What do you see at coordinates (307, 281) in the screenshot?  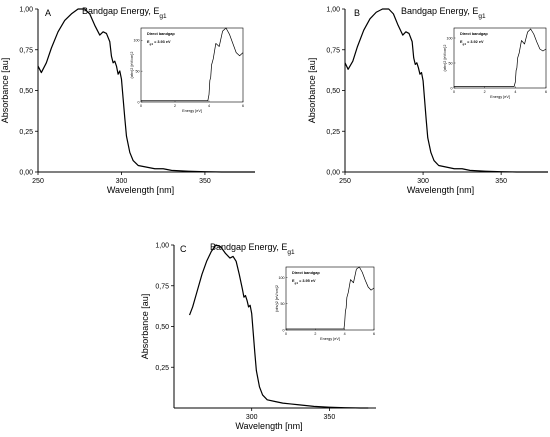 I see `inset-value-text: = 3.95 eV` at bounding box center [307, 281].